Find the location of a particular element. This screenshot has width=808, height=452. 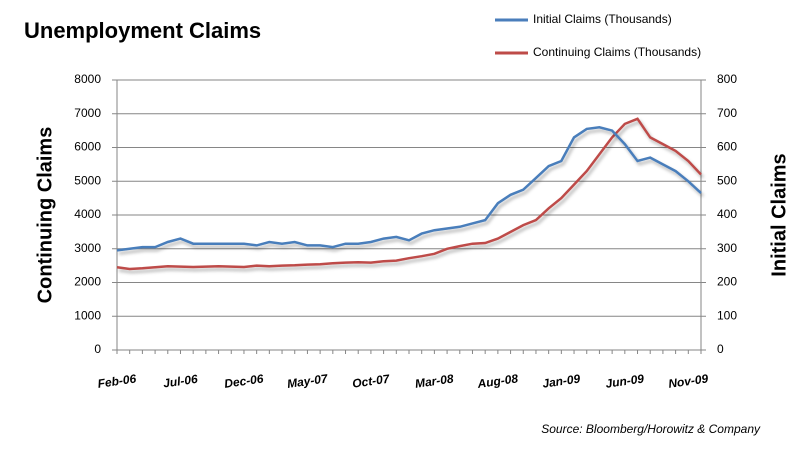

x-tick-label: Jun-09 is located at coordinates (625, 381).